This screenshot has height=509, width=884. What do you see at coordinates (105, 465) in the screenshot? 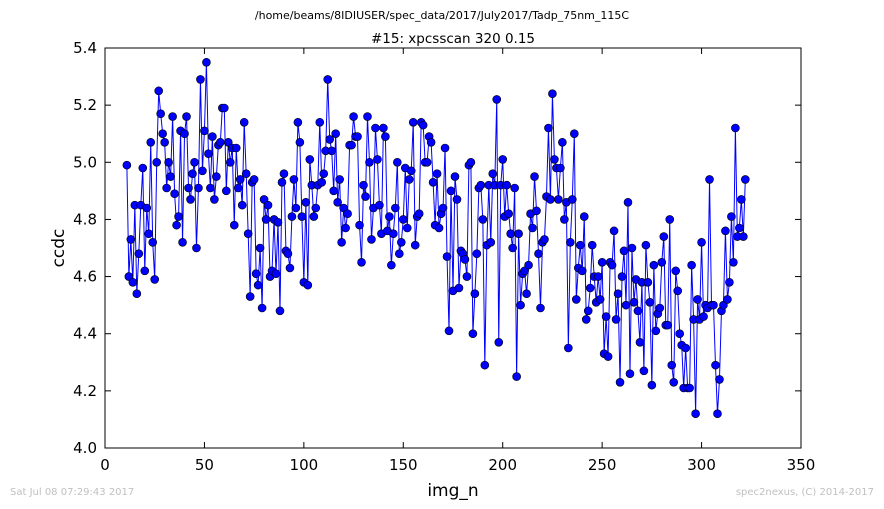
I see `x-tick-label: 0` at bounding box center [105, 465].